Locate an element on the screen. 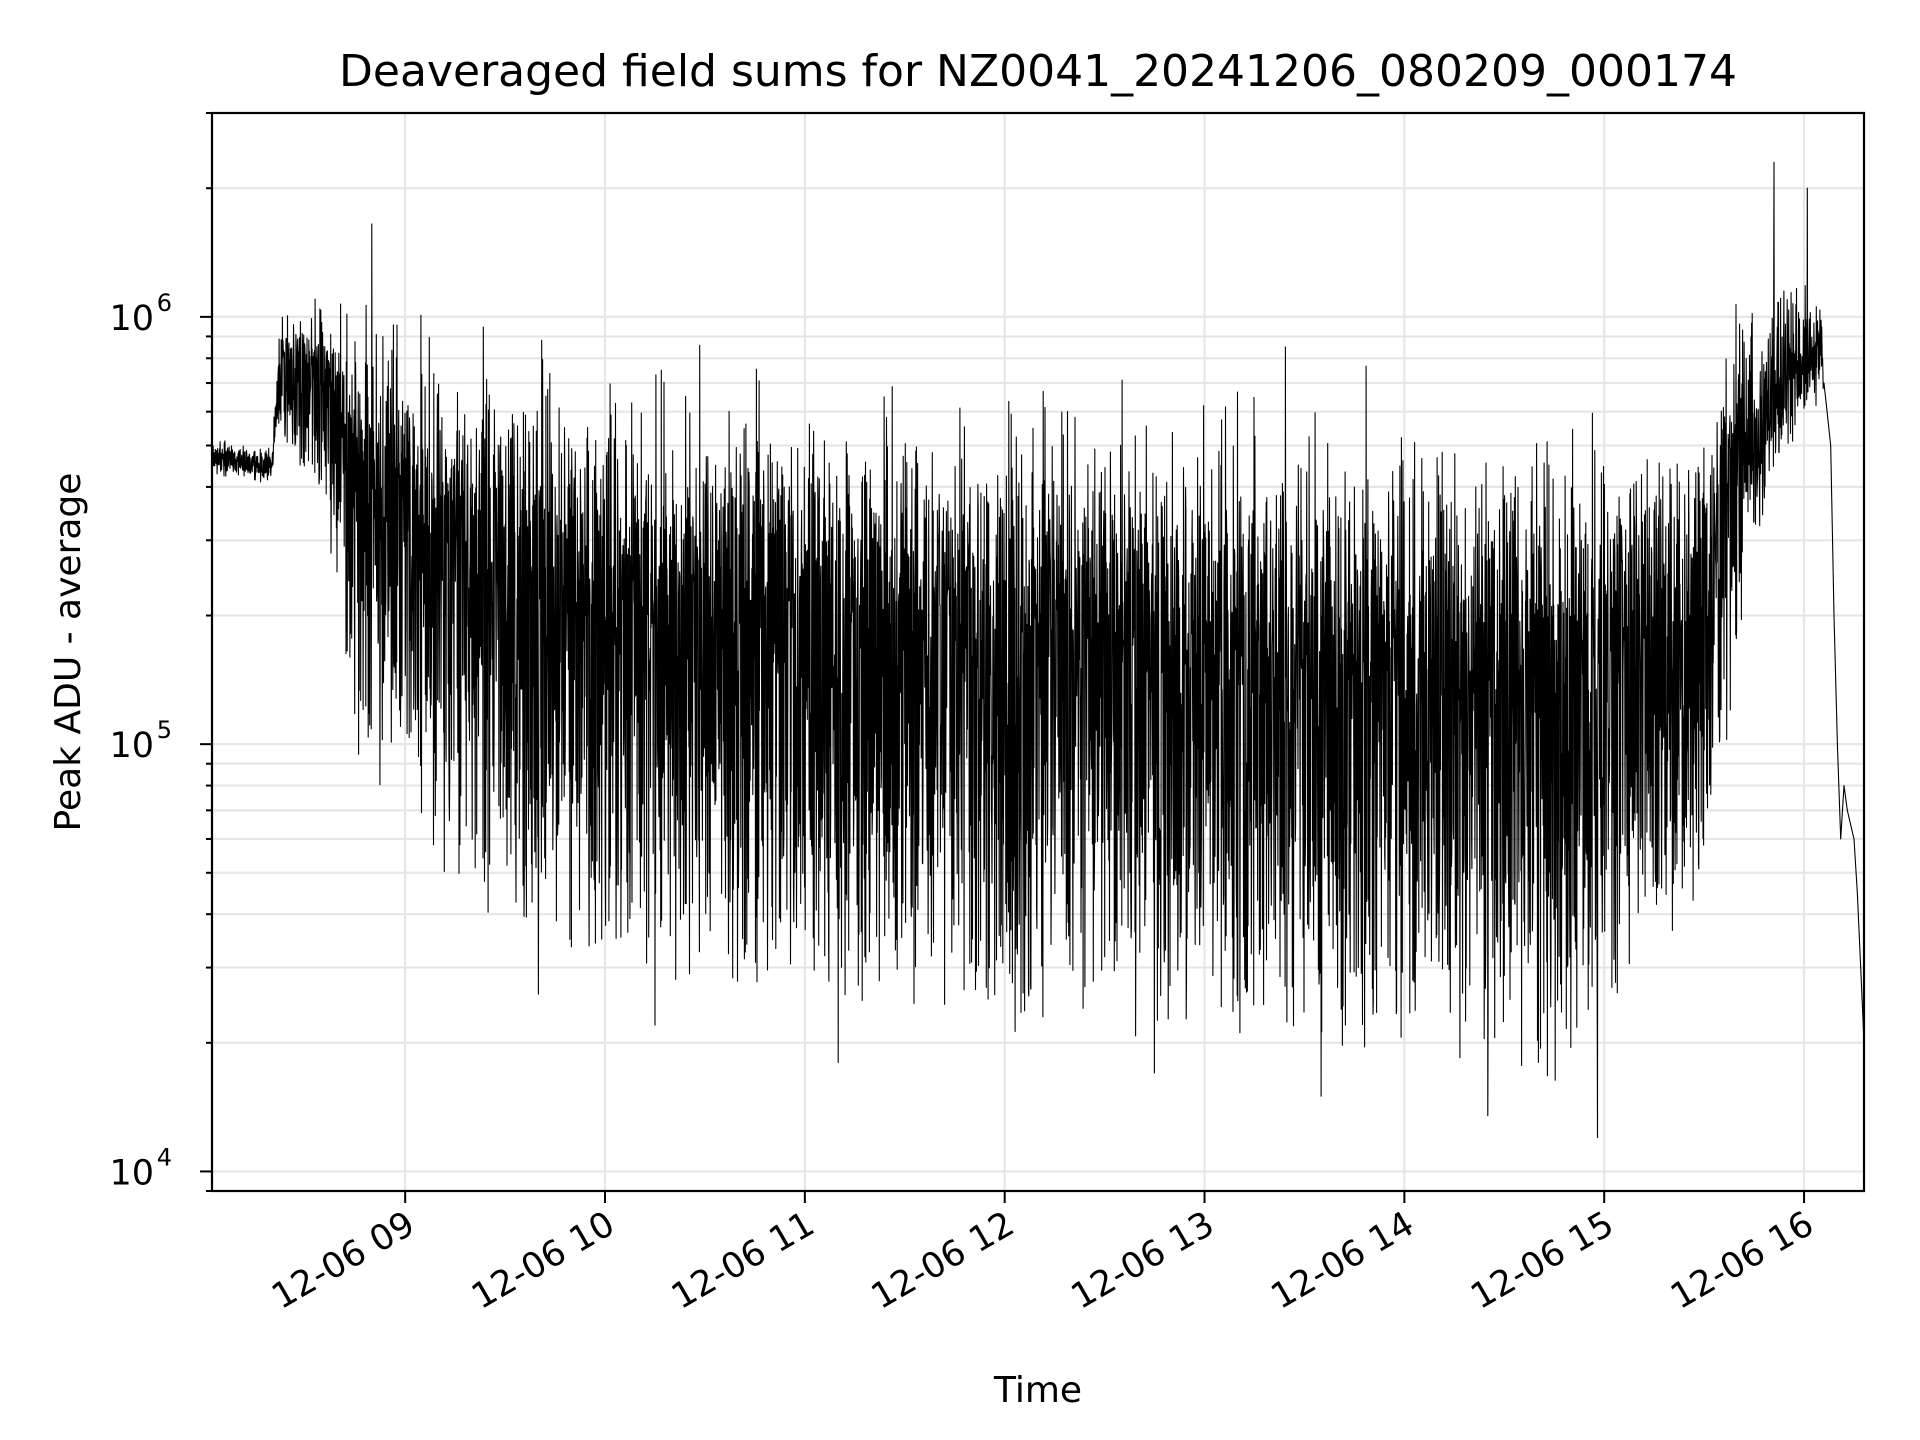  x-tick-label: 12-06 11 is located at coordinates (743, 1260).